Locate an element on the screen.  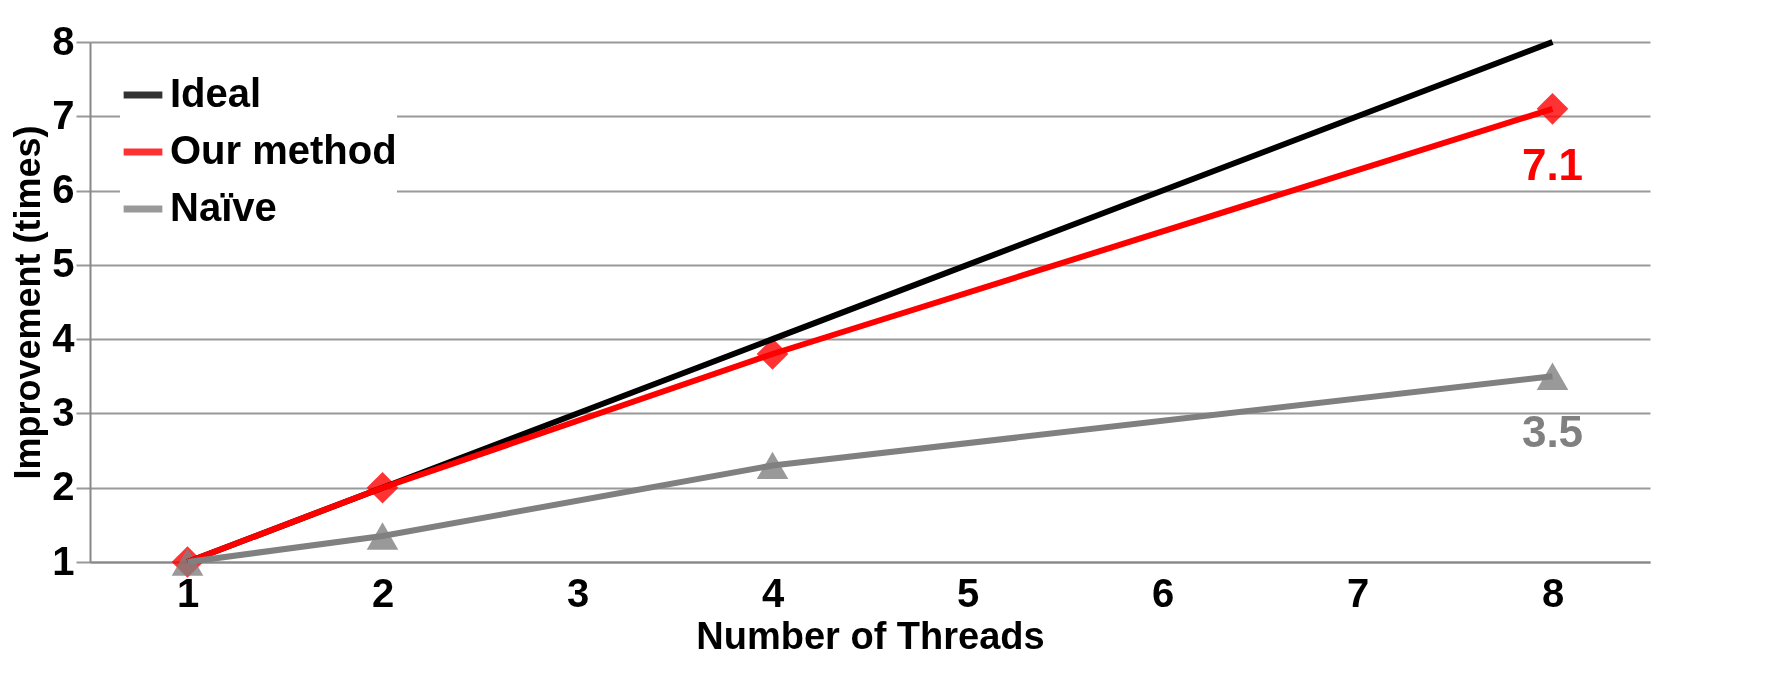
y-tick-label: 6 is located at coordinates (63, 189).